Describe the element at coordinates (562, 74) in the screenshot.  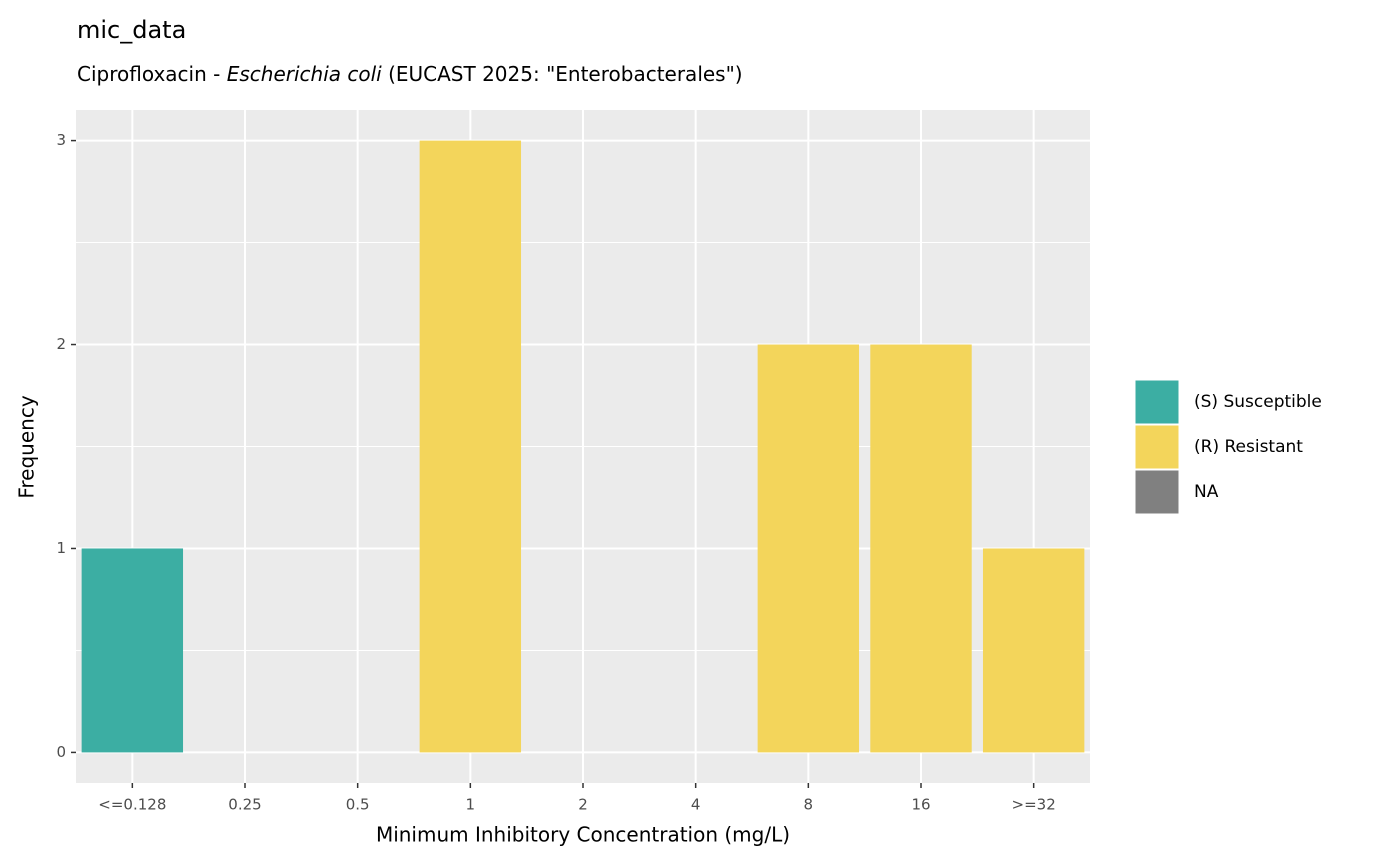
I see `subtitle-part: (EUCAST 2025: "Enterobacterales")` at that location.